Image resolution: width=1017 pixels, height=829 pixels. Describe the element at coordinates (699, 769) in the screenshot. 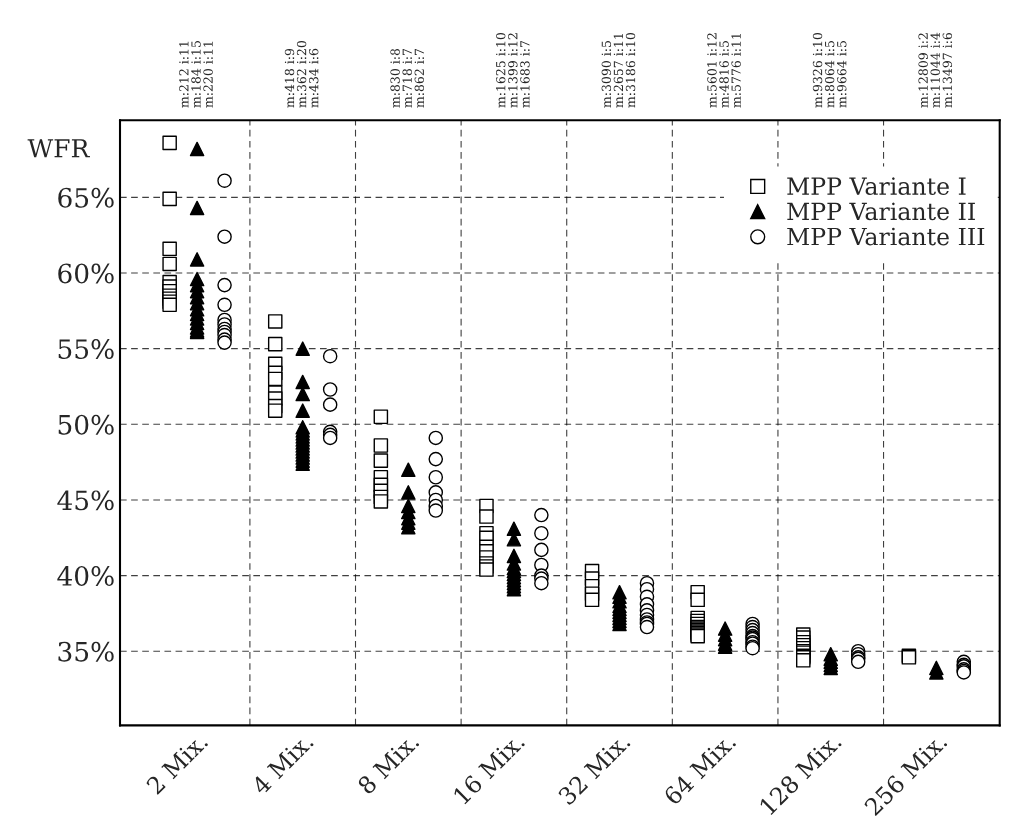

I see `x-tick-label: 64 Mix.` at that location.